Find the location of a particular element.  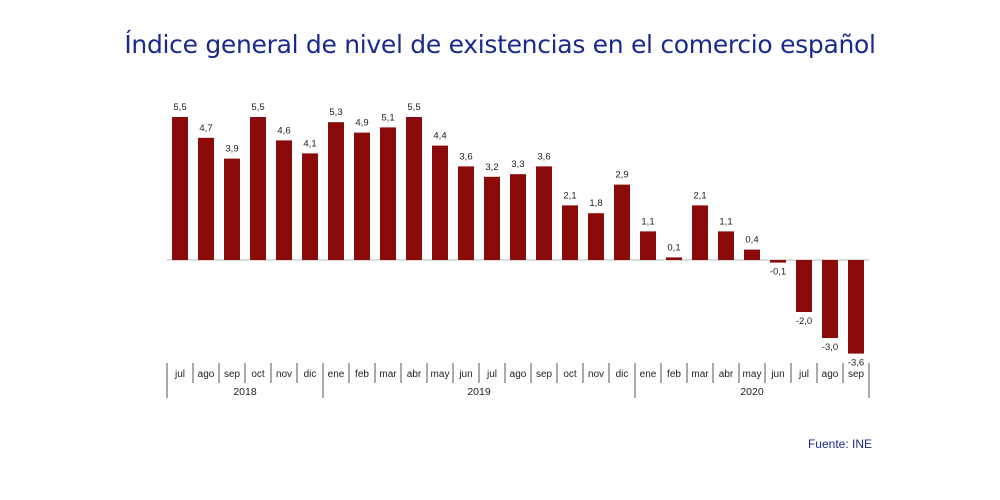

data-label: 3,2 is located at coordinates (491, 167).